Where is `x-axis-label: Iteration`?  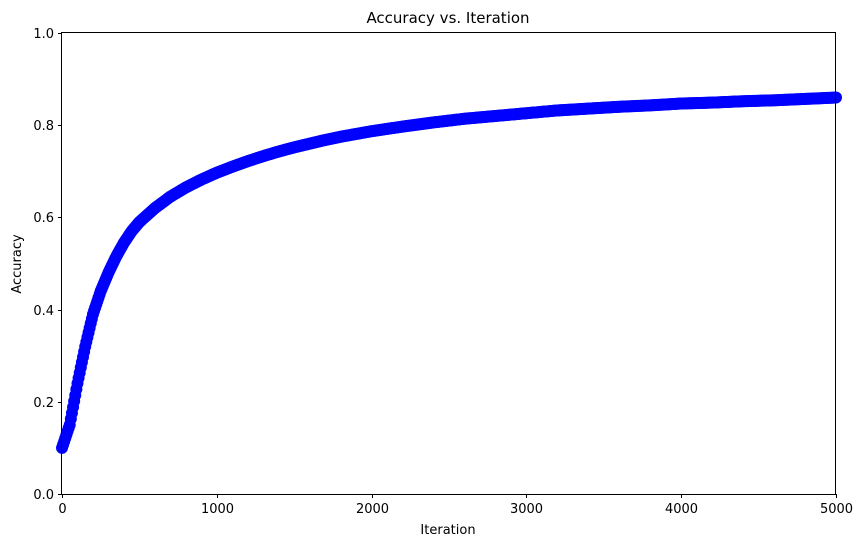
x-axis-label: Iteration is located at coordinates (447, 530).